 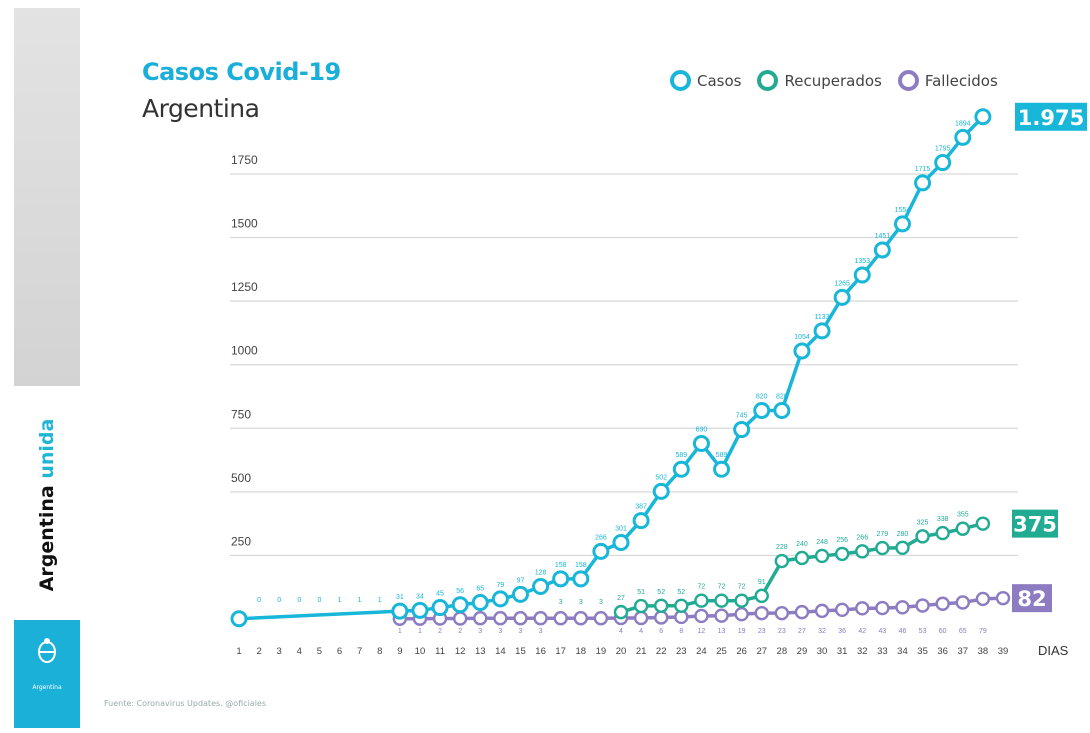 I want to click on source-note: Fuente: Coronavirus Updates. @oficiales, so click(x=185, y=703).